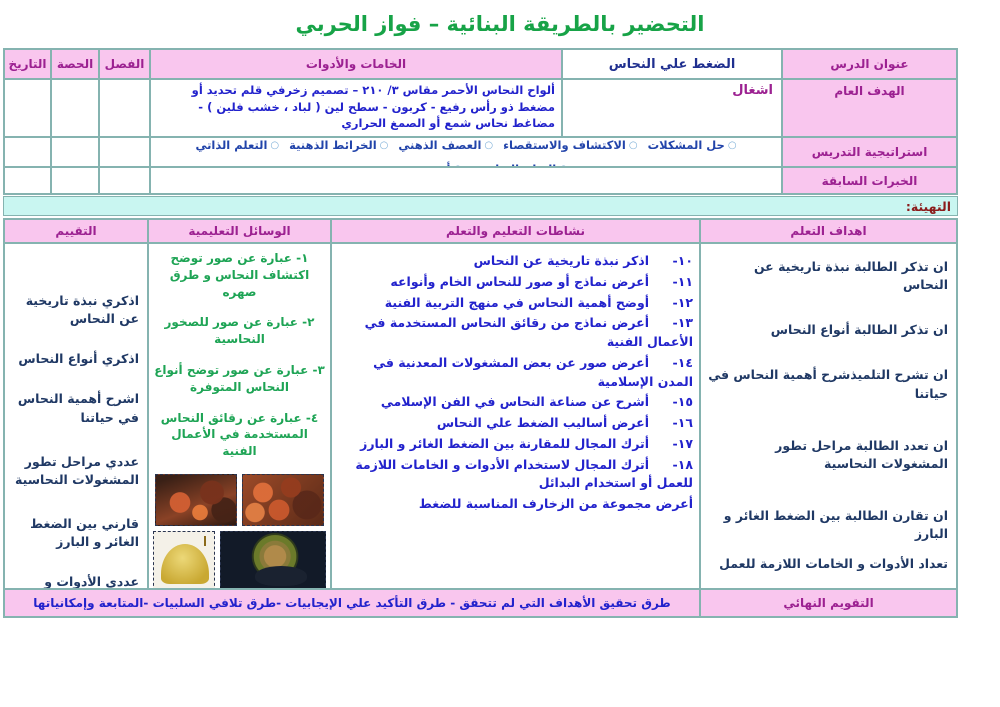 The image size is (1000, 707). I want to click on activity-item: ١٥- أشرح عن صناعة النحاس في الفن الإسلامي, so click(514, 402).